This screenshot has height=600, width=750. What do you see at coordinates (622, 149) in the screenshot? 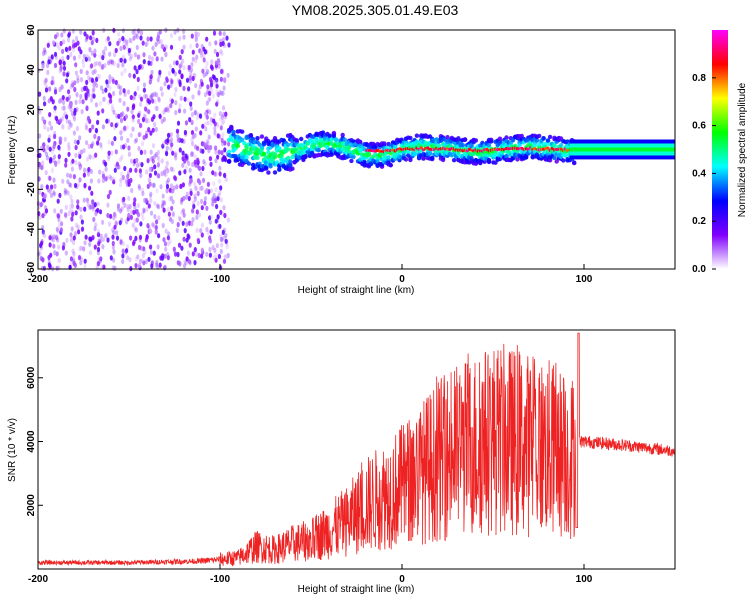
I see `spectrogram-band` at bounding box center [622, 149].